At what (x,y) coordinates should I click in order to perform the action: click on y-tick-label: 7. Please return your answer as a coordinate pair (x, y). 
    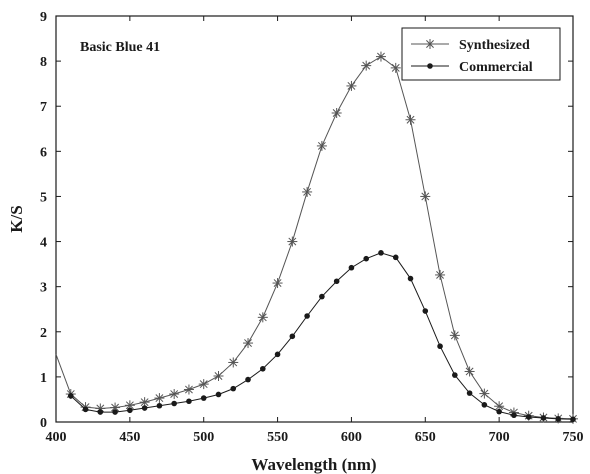
    Looking at the image, I should click on (43, 107).